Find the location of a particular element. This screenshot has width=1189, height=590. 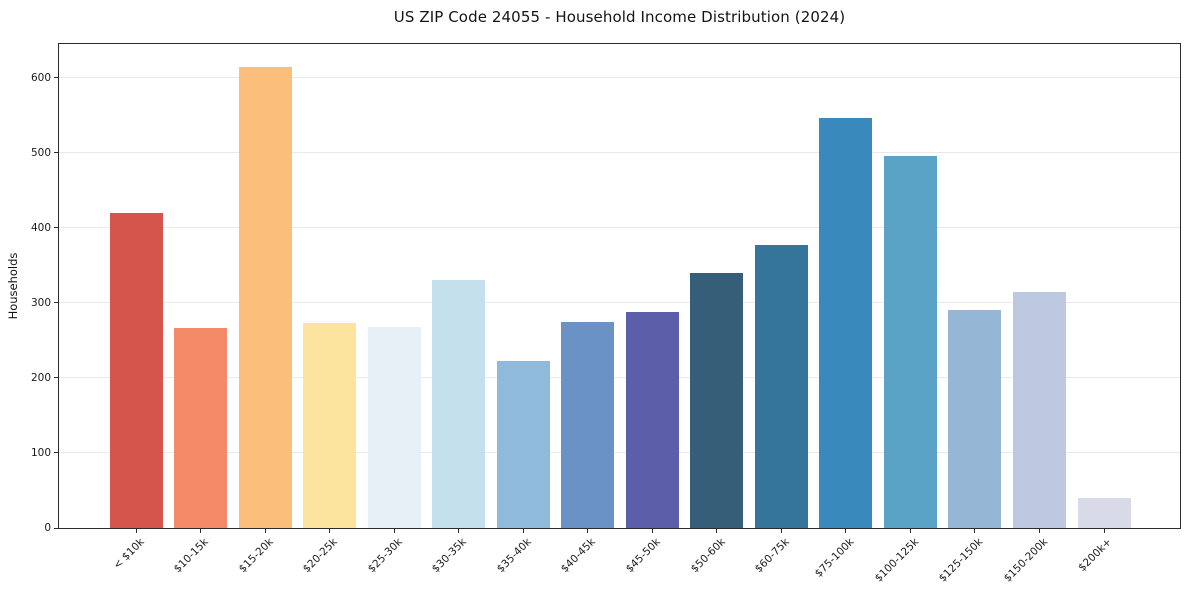

y-tick-label: 200 is located at coordinates (40, 377).